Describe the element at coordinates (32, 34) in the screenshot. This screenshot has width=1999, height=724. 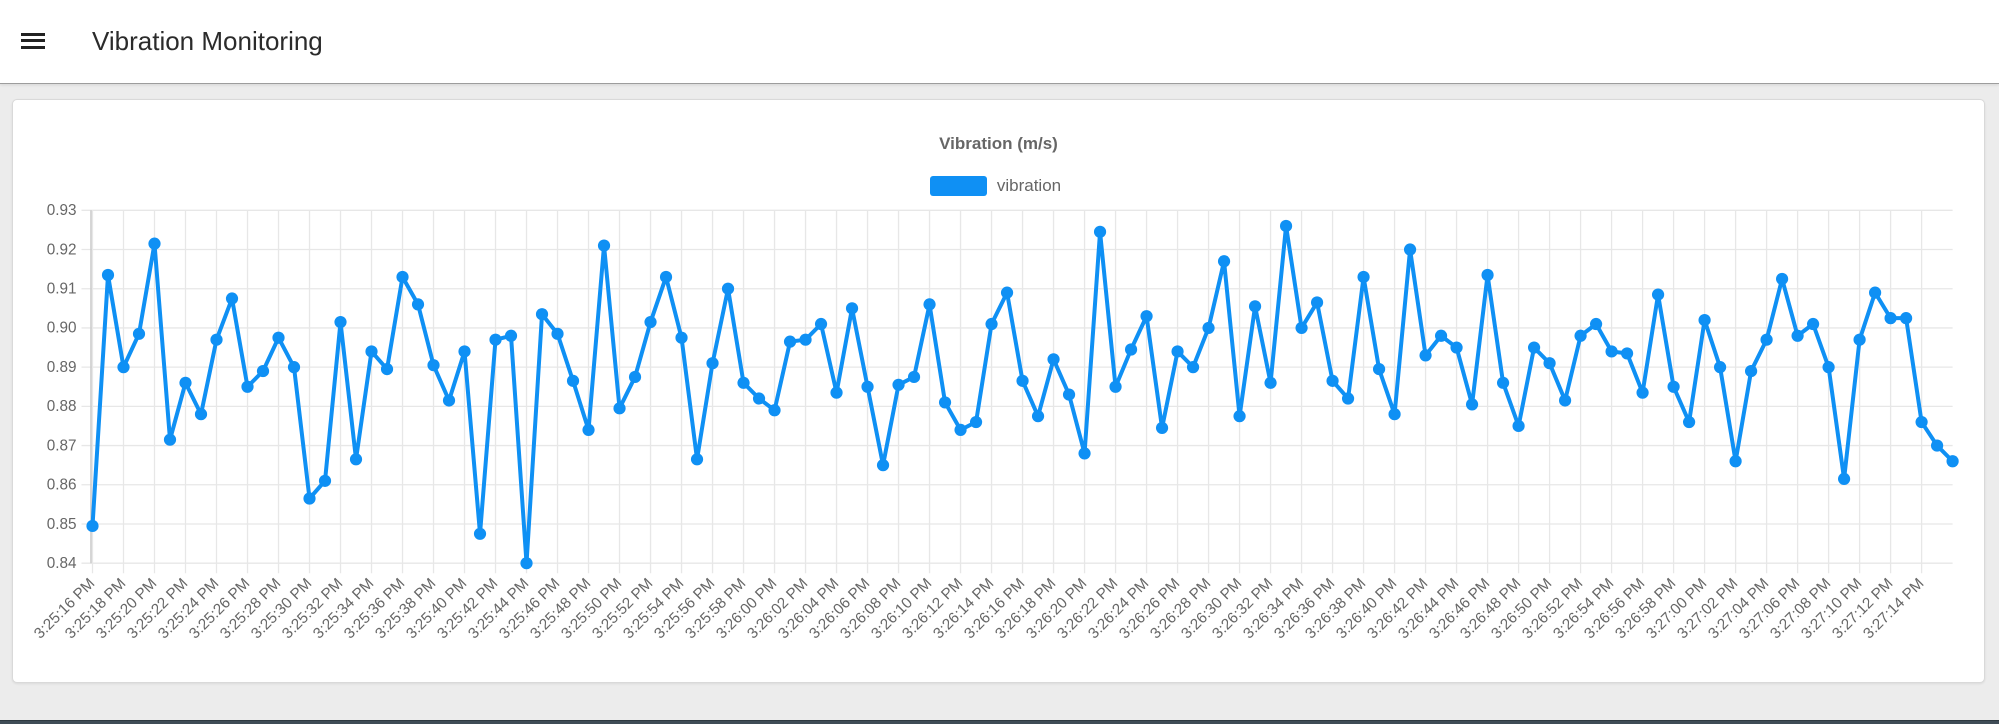
I see `hamburger-icon` at that location.